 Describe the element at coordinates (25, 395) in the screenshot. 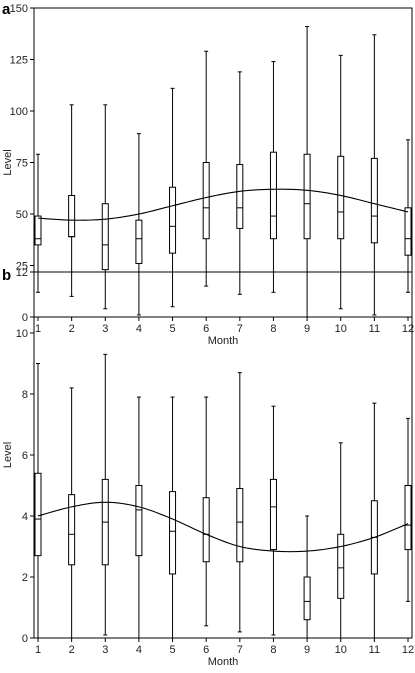

I see `y-tick-label: 8` at that location.